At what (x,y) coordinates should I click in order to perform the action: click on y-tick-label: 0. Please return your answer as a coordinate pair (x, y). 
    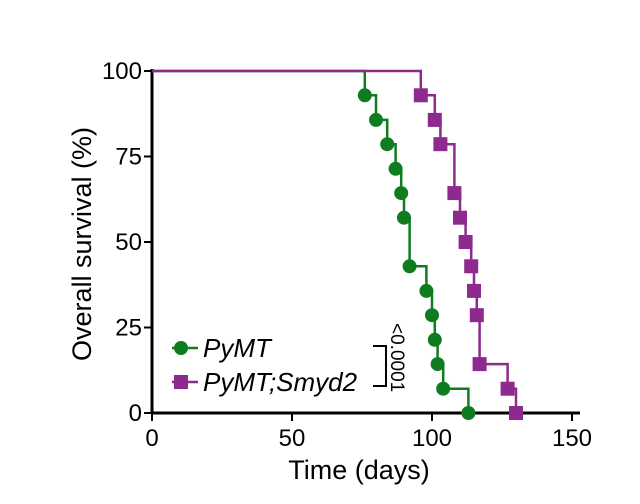
    Looking at the image, I should click on (135, 413).